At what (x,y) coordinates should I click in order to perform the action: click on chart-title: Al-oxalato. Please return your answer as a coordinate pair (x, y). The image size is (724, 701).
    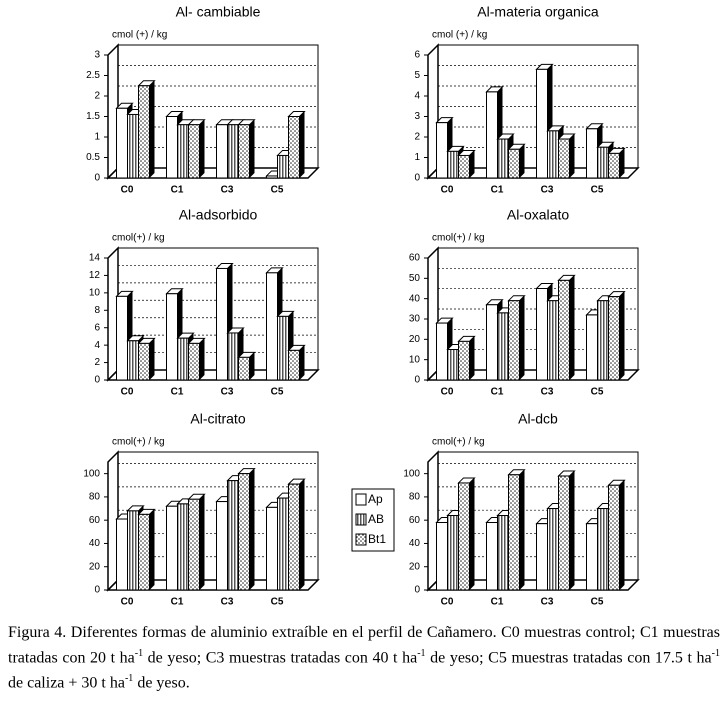
    Looking at the image, I should click on (538, 215).